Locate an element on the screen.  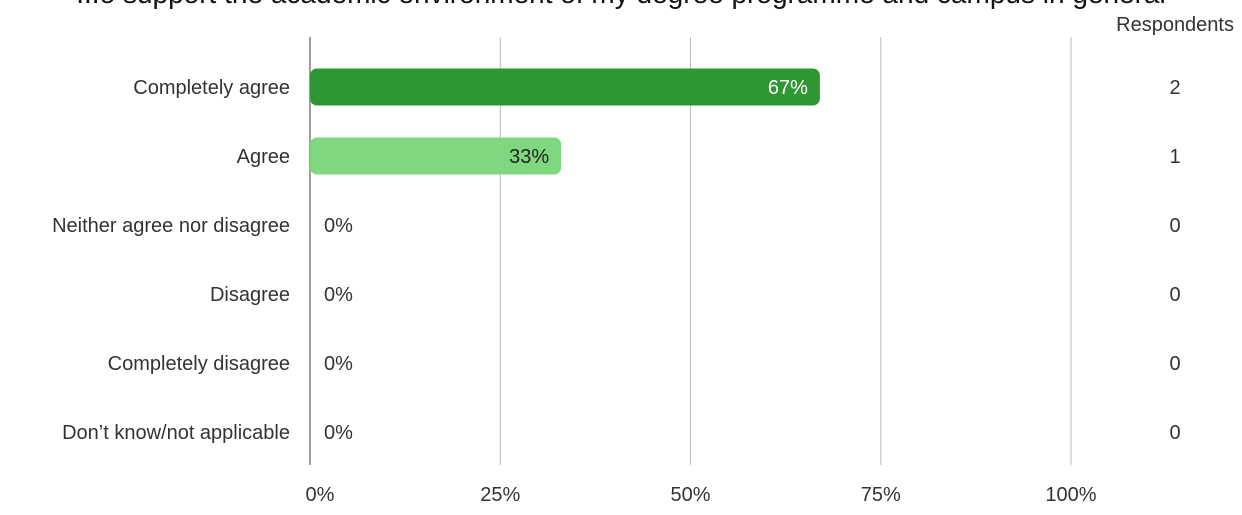
x-tick-label: 50% is located at coordinates (690, 495).